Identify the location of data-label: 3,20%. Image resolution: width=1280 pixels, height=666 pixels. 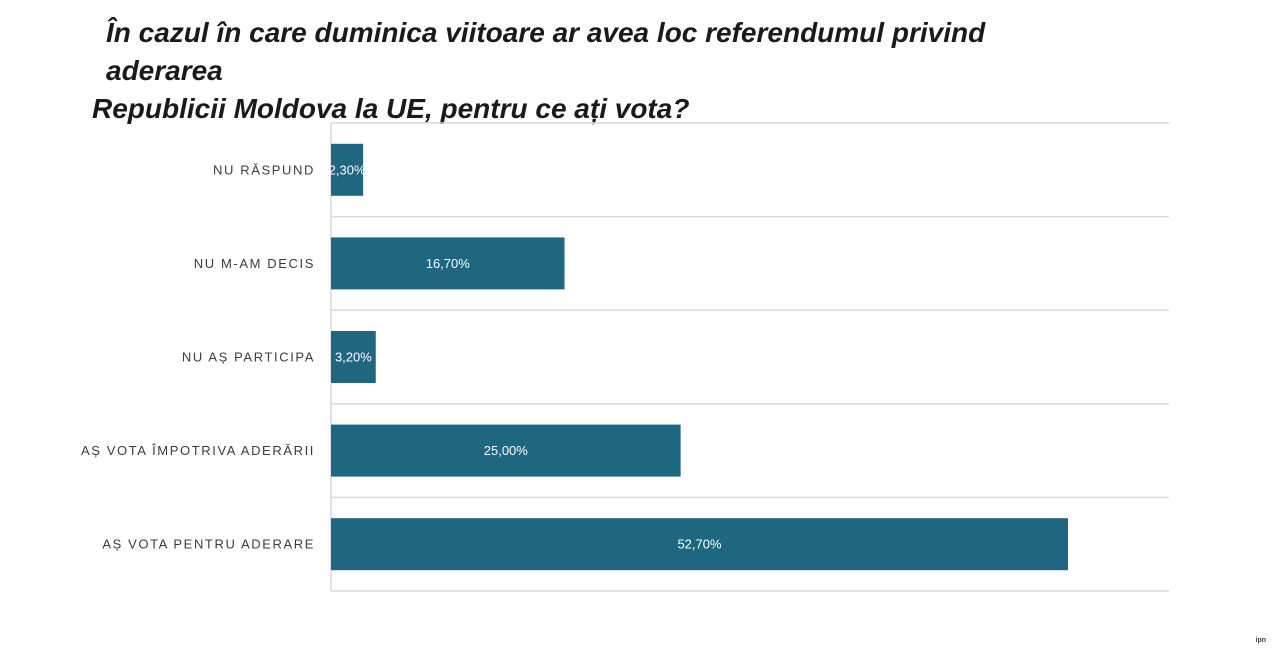
(353, 357).